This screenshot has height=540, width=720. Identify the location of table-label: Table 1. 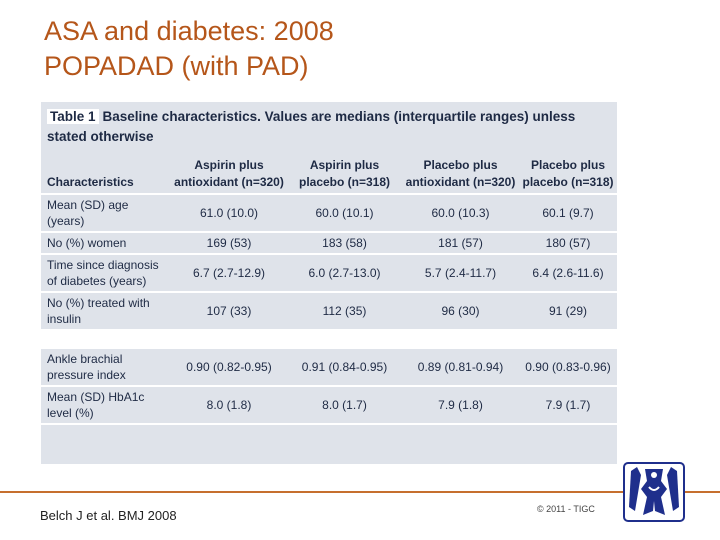
(73, 116).